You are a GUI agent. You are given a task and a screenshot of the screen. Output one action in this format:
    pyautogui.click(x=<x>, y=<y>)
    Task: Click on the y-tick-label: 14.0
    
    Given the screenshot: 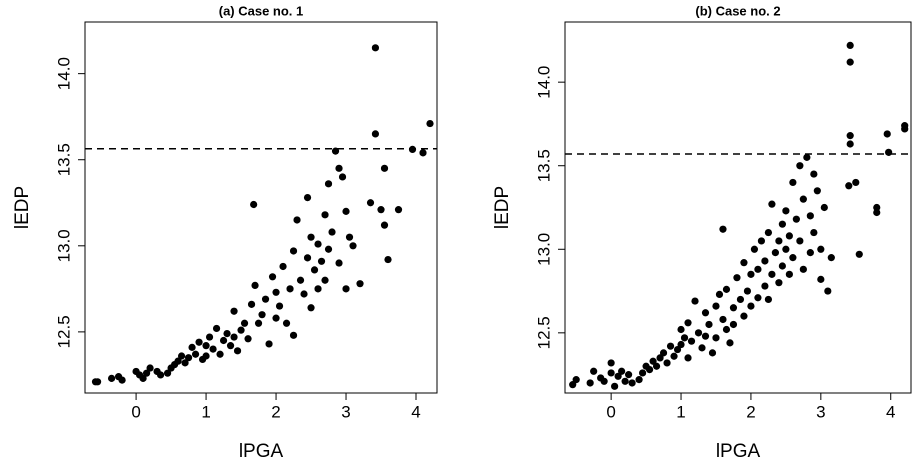 What is the action you would take?
    pyautogui.click(x=543, y=82)
    